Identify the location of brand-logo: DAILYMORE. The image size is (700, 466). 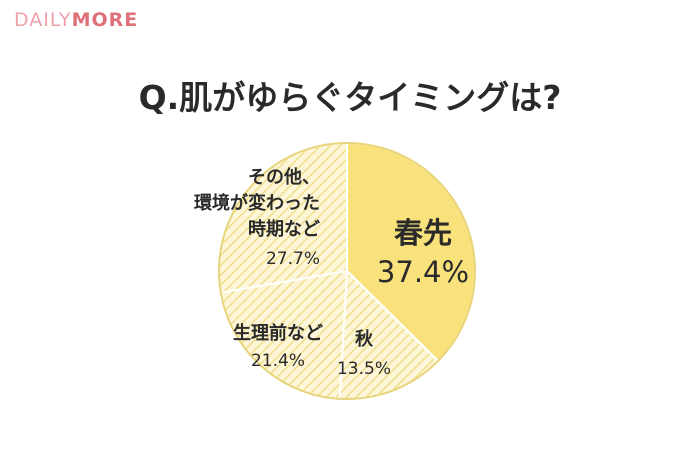
(76, 20).